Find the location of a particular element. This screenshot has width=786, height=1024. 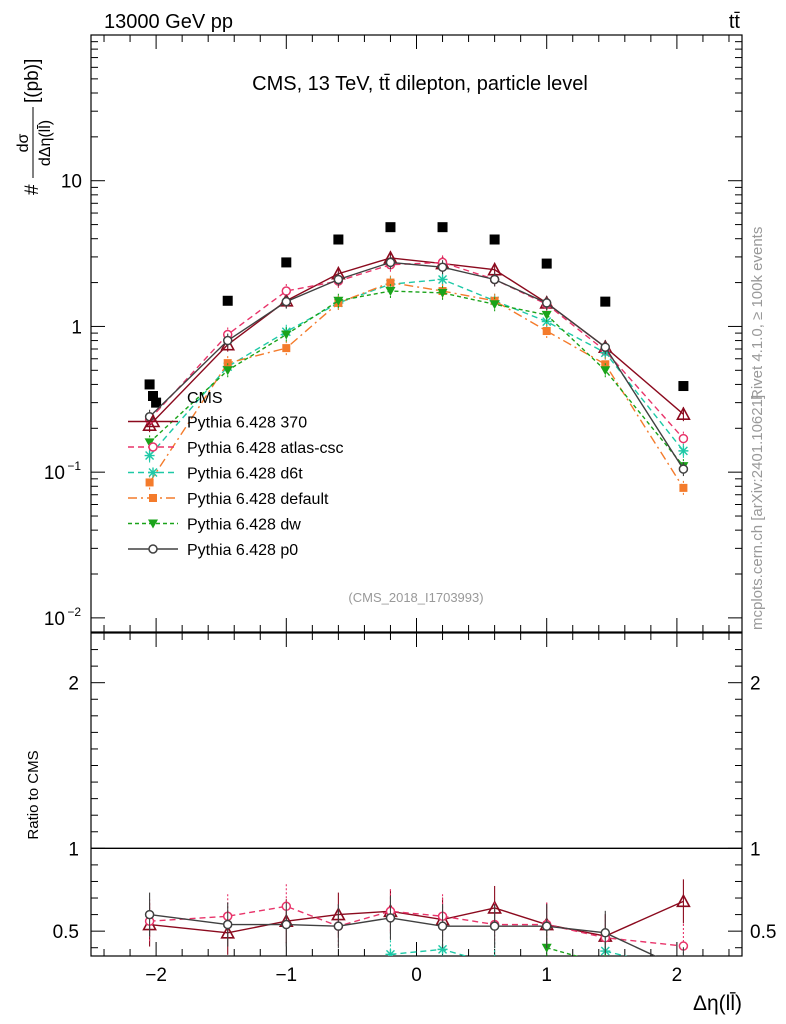

ratio-point-pythia-6-428-dw is located at coordinates (605, 964).